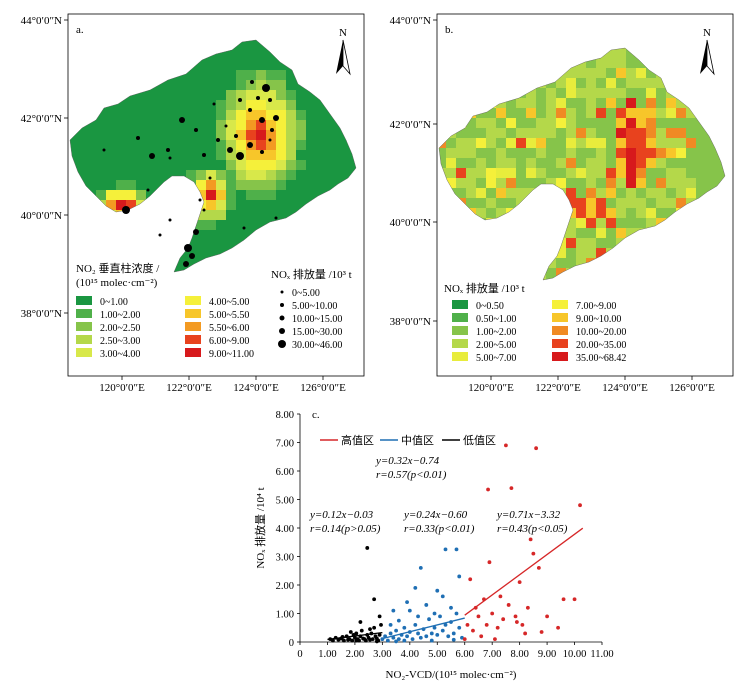  I want to click on emission-legend-label: 5.00~10.00, so click(314, 306).